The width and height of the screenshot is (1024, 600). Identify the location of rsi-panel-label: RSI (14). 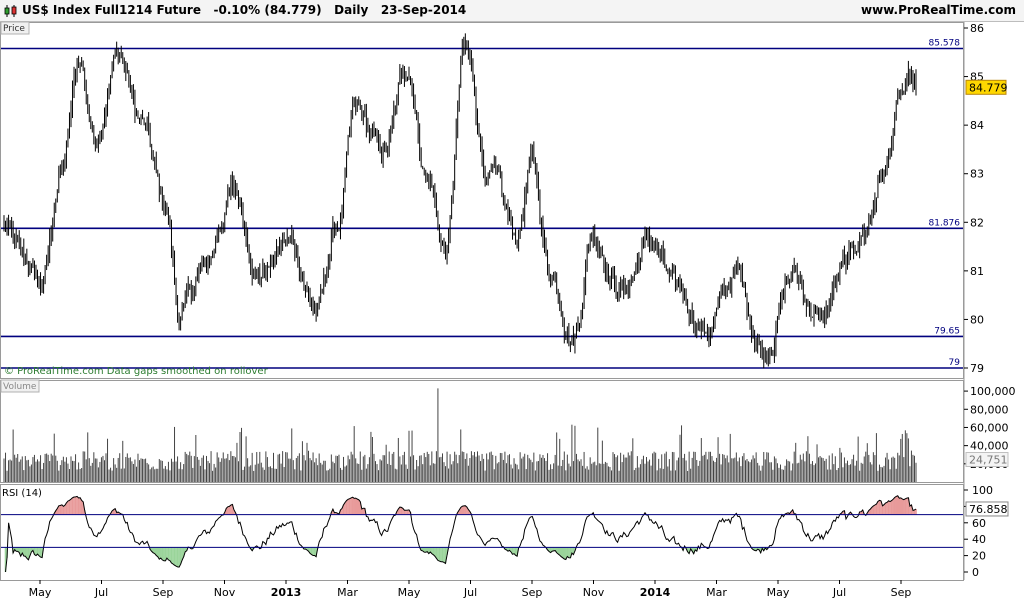
(22, 493).